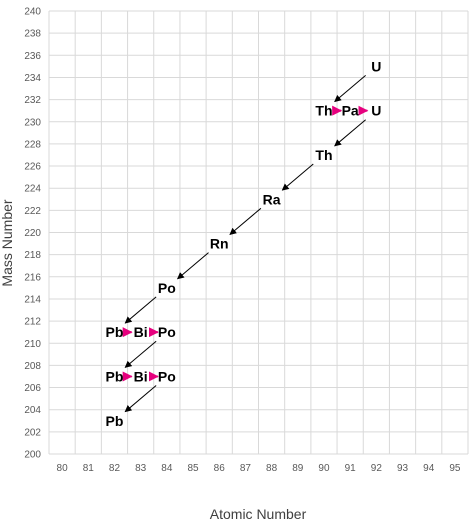  Describe the element at coordinates (219, 244) in the screenshot. I see `nuclide-label: Rn` at that location.